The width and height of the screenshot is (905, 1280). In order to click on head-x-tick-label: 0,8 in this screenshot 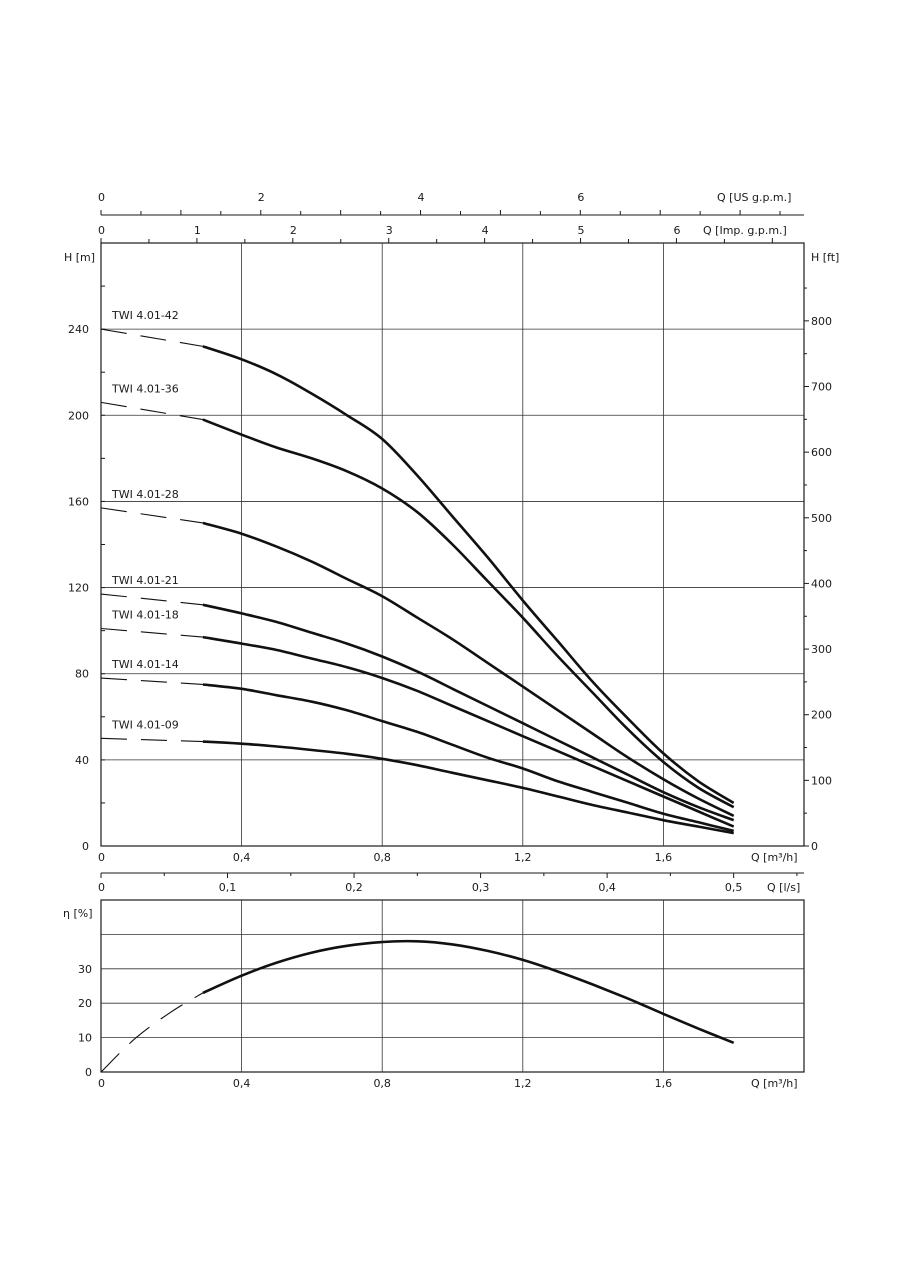, I will do `click(382, 857)`.